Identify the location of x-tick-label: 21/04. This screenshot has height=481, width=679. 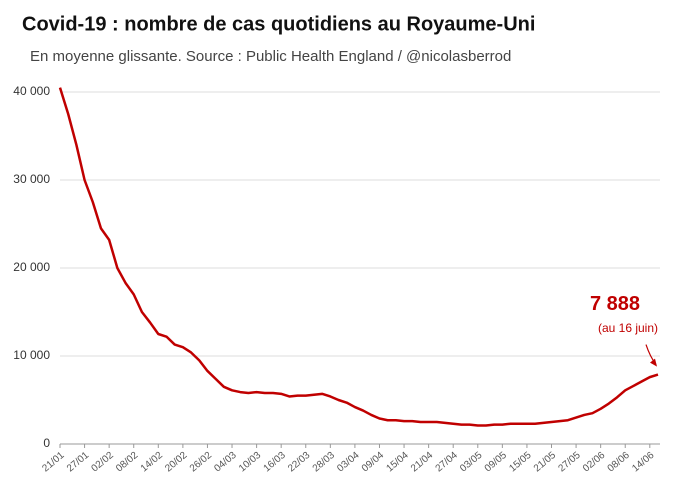
(422, 462).